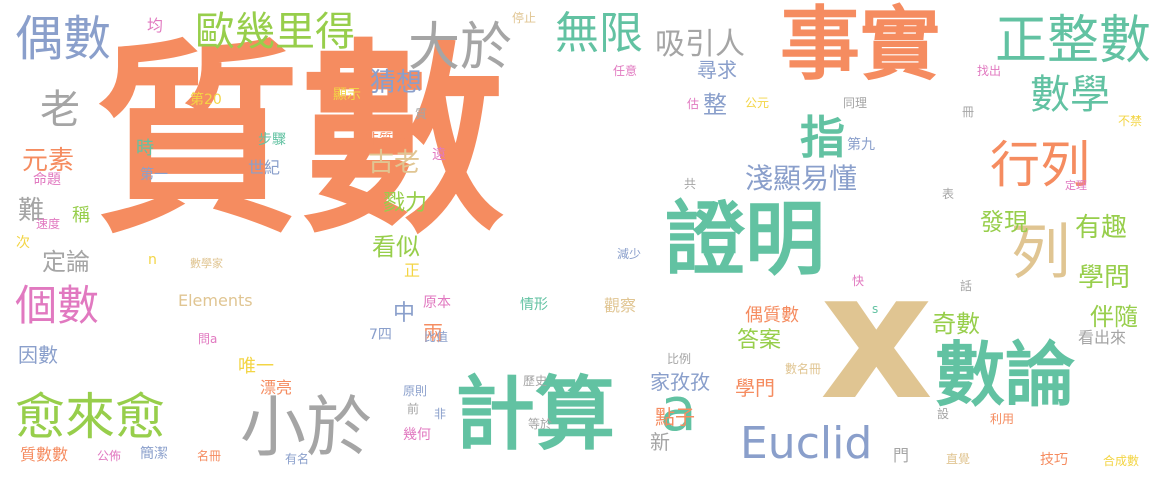 Image resolution: width=1175 pixels, height=482 pixels. Describe the element at coordinates (801, 178) in the screenshot. I see `word-cloud-word: 淺顯易懂` at that location.